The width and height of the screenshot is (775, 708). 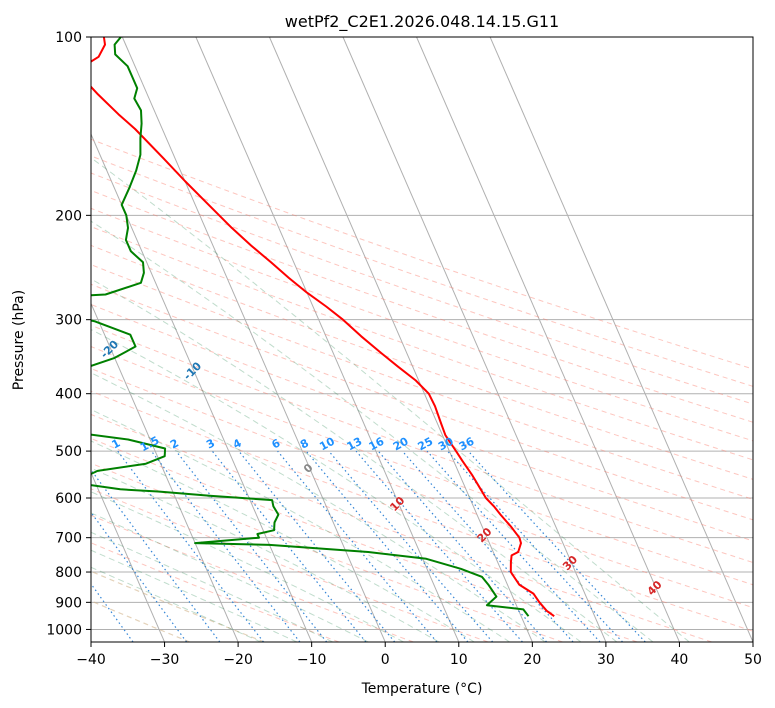 What do you see at coordinates (446, 444) in the screenshot?
I see `mixing-ratio-label: 30` at bounding box center [446, 444].